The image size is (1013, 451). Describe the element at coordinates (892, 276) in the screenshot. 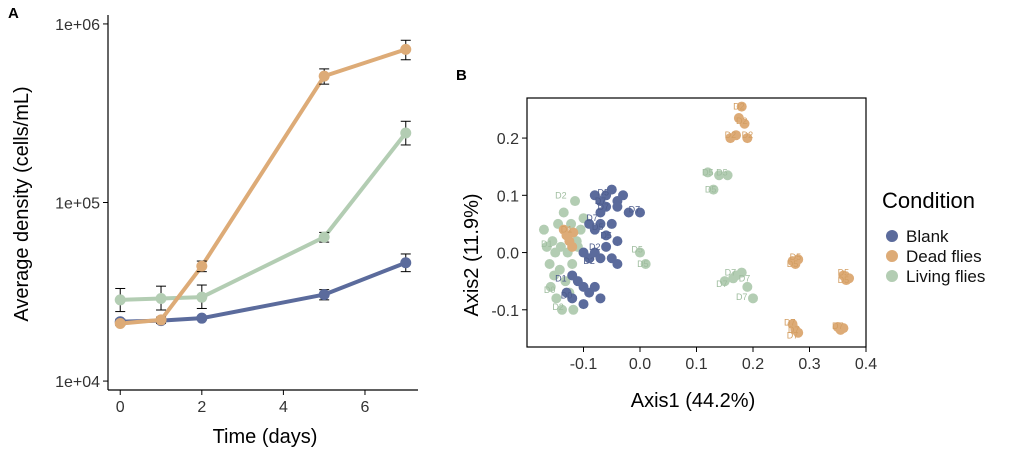

I see `legend-marker-living` at that location.